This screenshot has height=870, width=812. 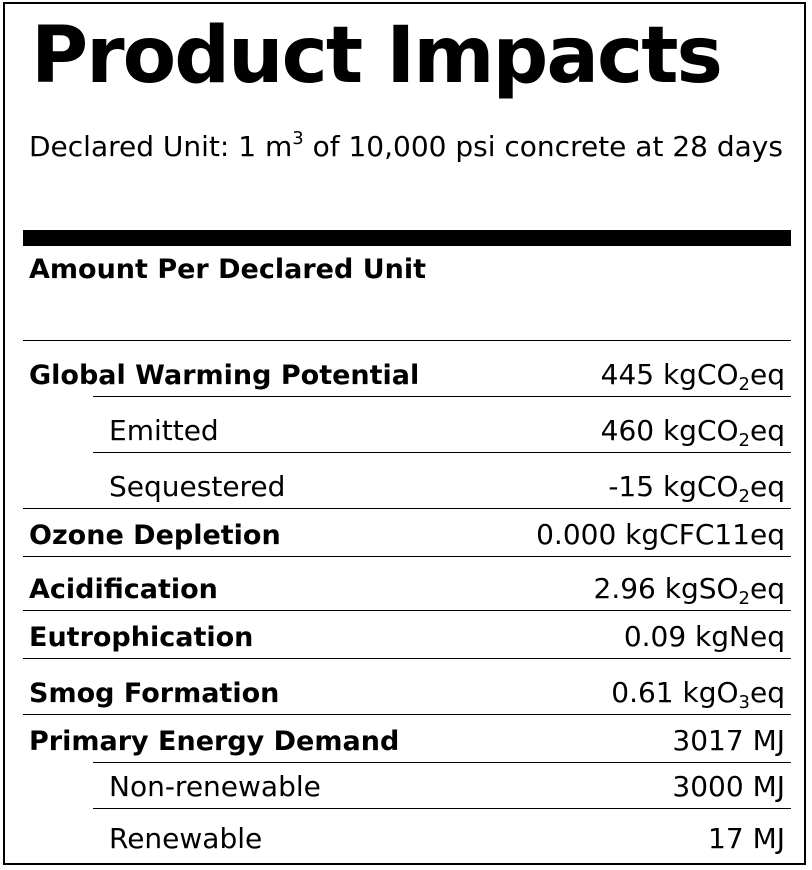 I want to click on value-main: 0.000 kgCFC11eq, so click(x=660, y=535).